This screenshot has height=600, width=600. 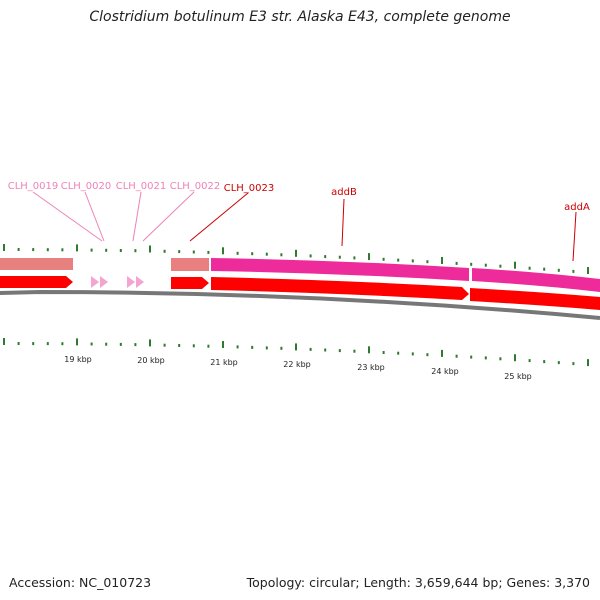 I want to click on scale-label-25kbp: 25 kbp, so click(x=518, y=376).